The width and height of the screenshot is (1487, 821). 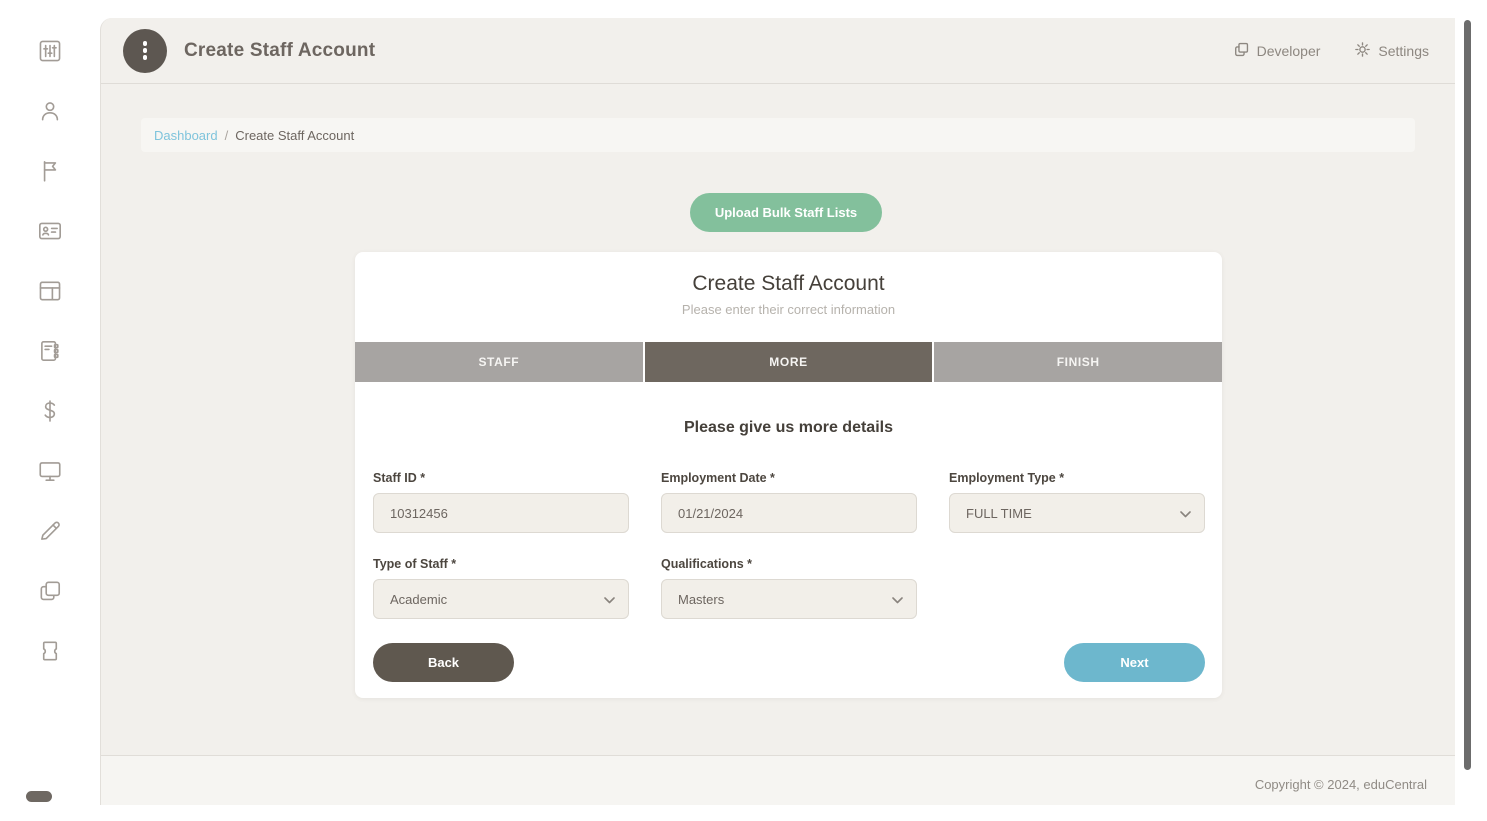 What do you see at coordinates (706, 564) in the screenshot?
I see `qualifications-label: Qualifications *` at bounding box center [706, 564].